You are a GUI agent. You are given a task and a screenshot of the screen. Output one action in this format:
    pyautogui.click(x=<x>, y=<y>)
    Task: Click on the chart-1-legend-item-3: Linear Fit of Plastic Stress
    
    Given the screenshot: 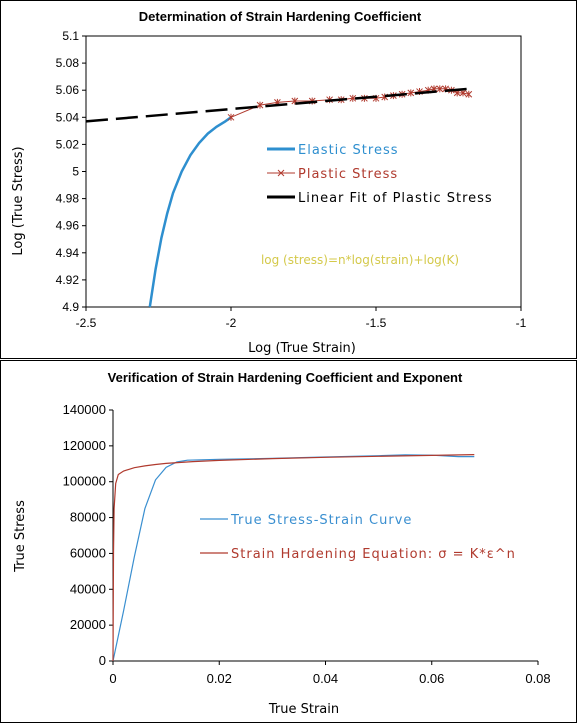 What is the action you would take?
    pyautogui.click(x=380, y=198)
    